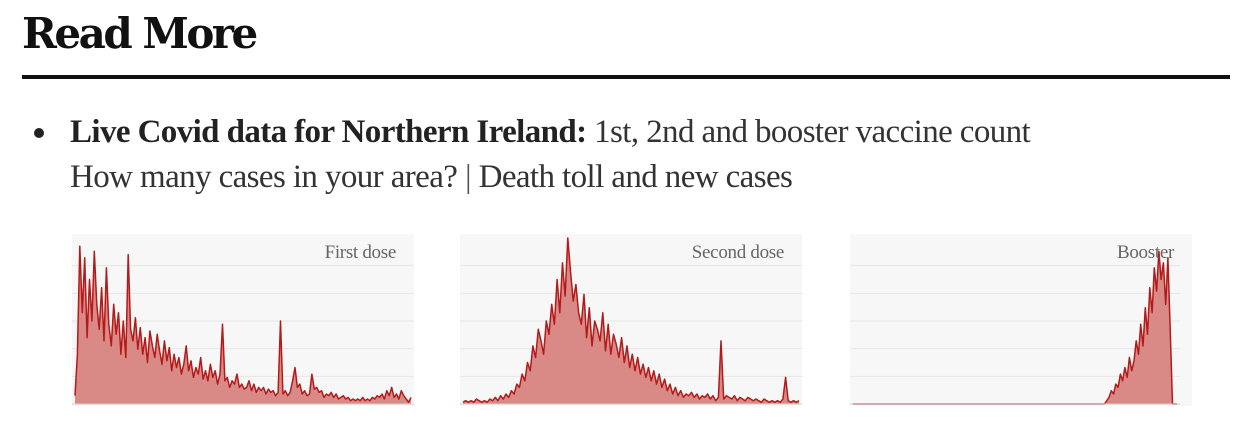 The height and width of the screenshot is (440, 1240). Describe the element at coordinates (360, 252) in the screenshot. I see `chart-label-first-dose: First dose` at that location.